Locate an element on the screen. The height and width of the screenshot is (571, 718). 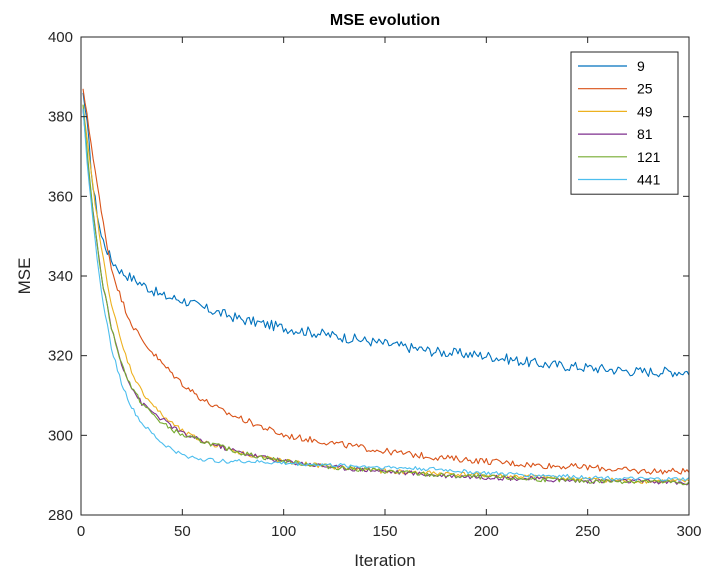
legend-label-121: 121 is located at coordinates (649, 157).